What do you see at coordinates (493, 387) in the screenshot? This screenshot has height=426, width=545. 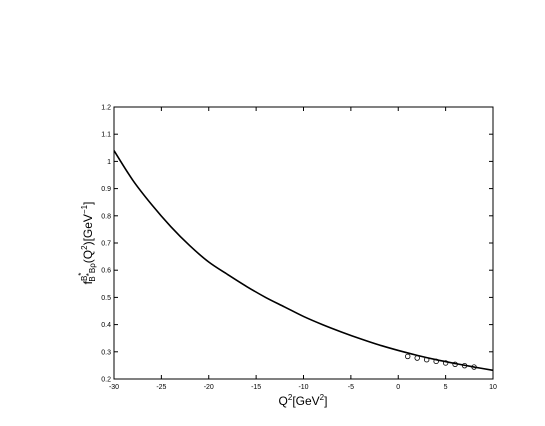 I see `x-tick-label: 10` at bounding box center [493, 387].